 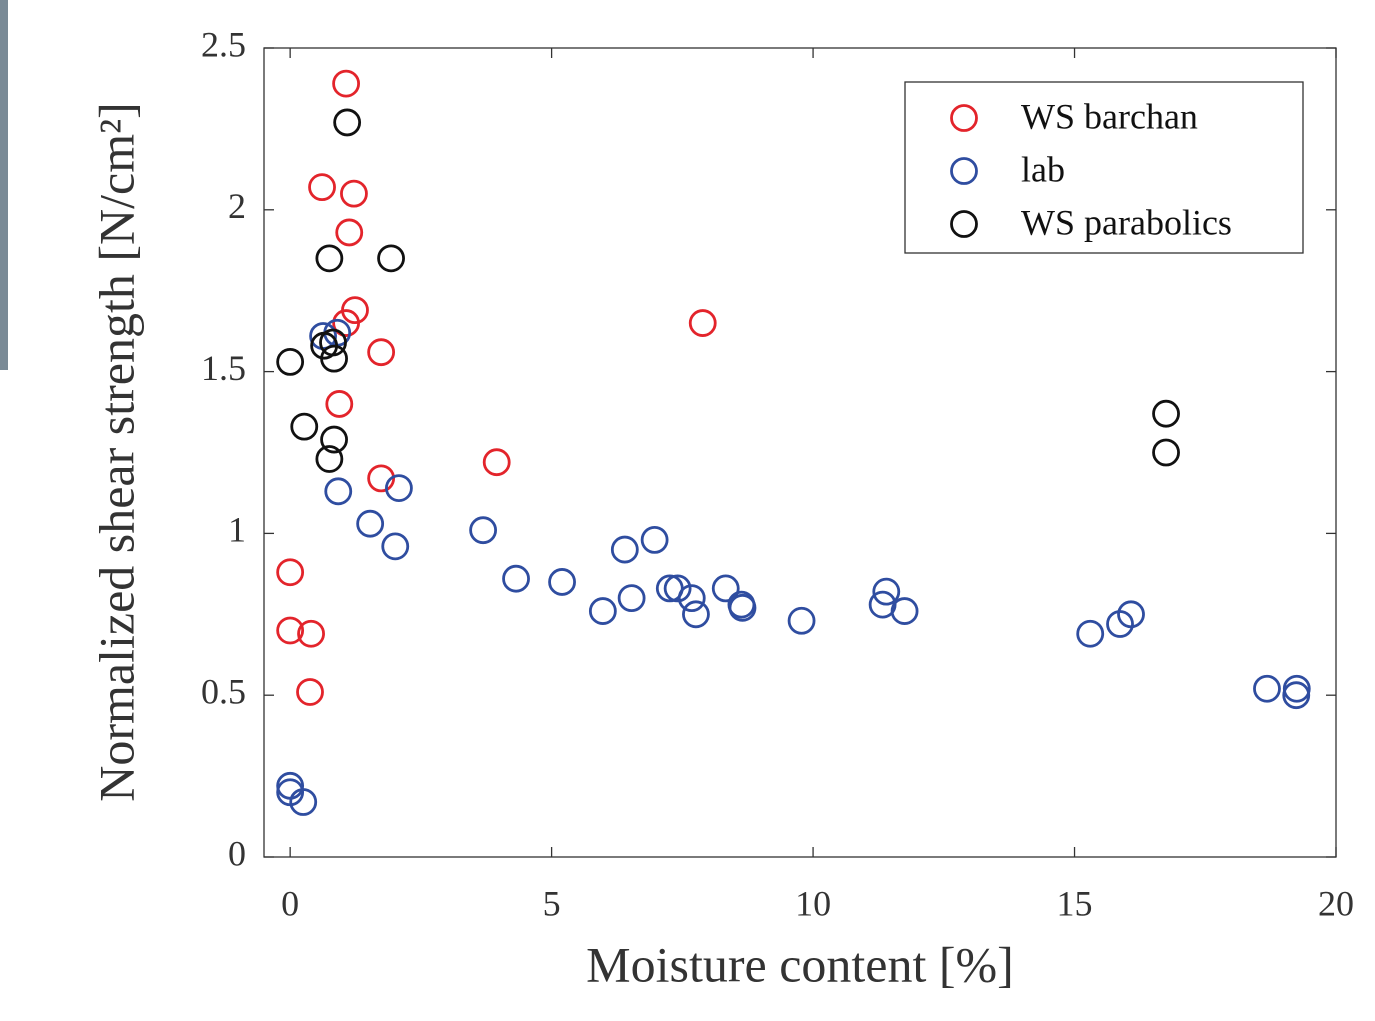 What do you see at coordinates (1109, 116) in the screenshot?
I see `legend-label: WS barchan` at bounding box center [1109, 116].